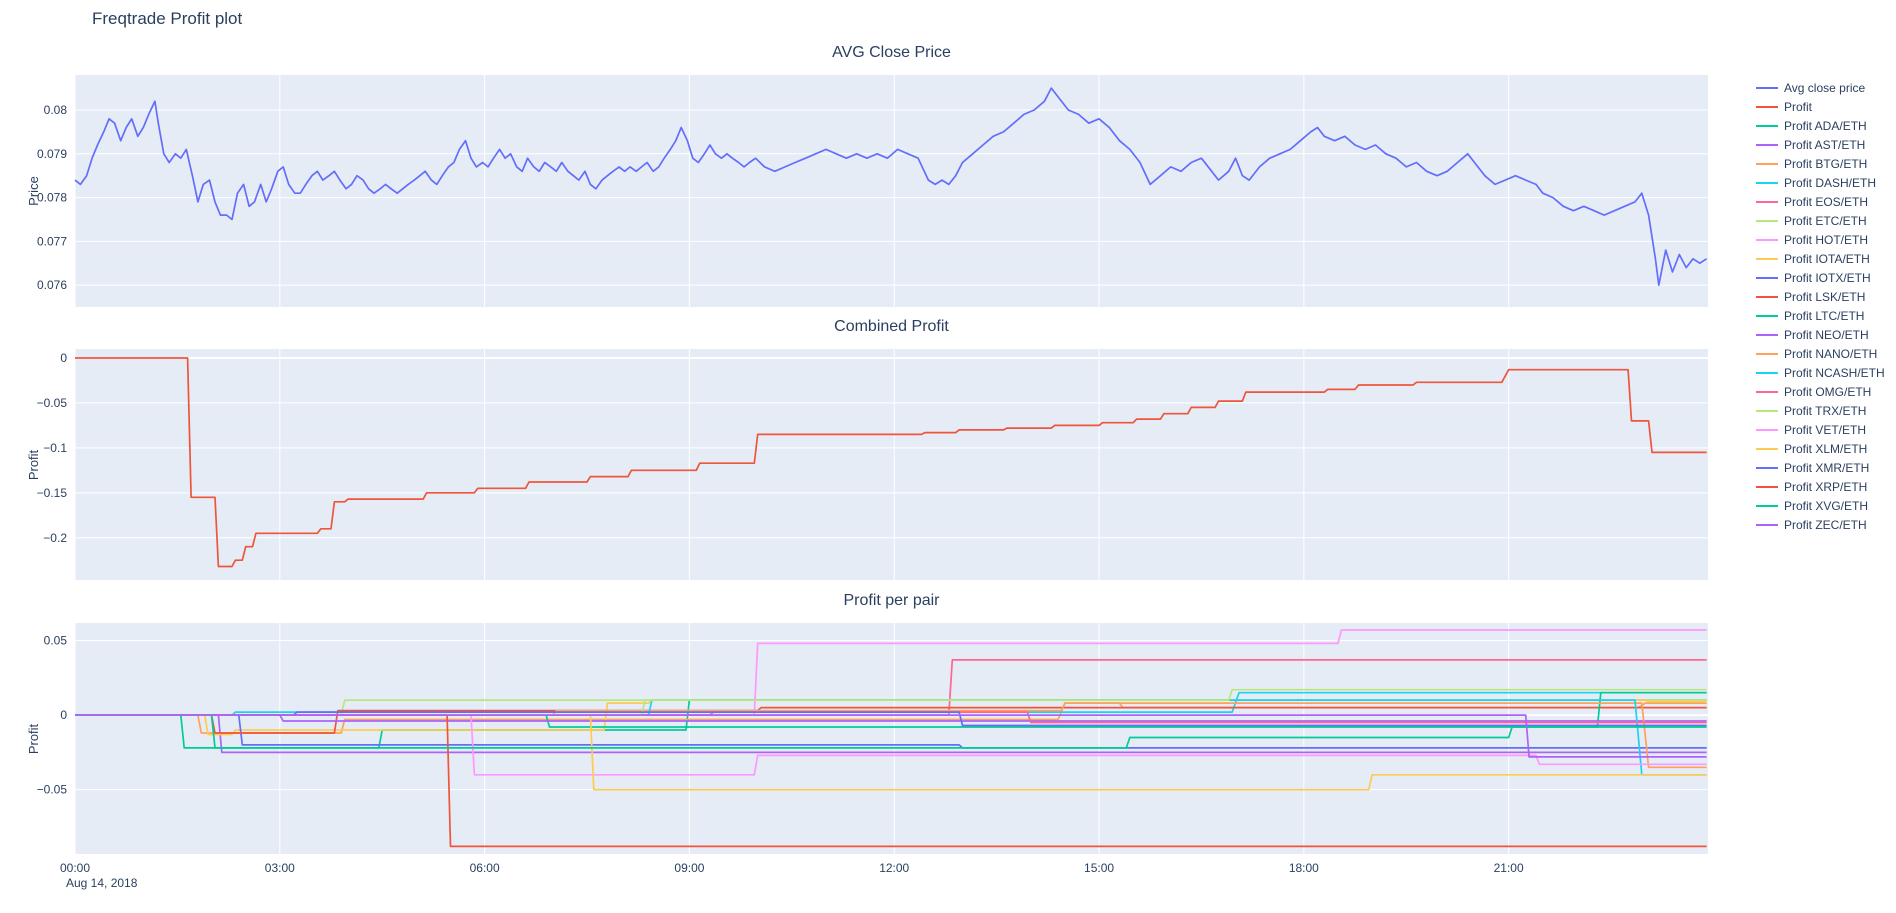 The image size is (1896, 913). Describe the element at coordinates (52, 285) in the screenshot. I see `y-tick-label: 0.076` at that location.